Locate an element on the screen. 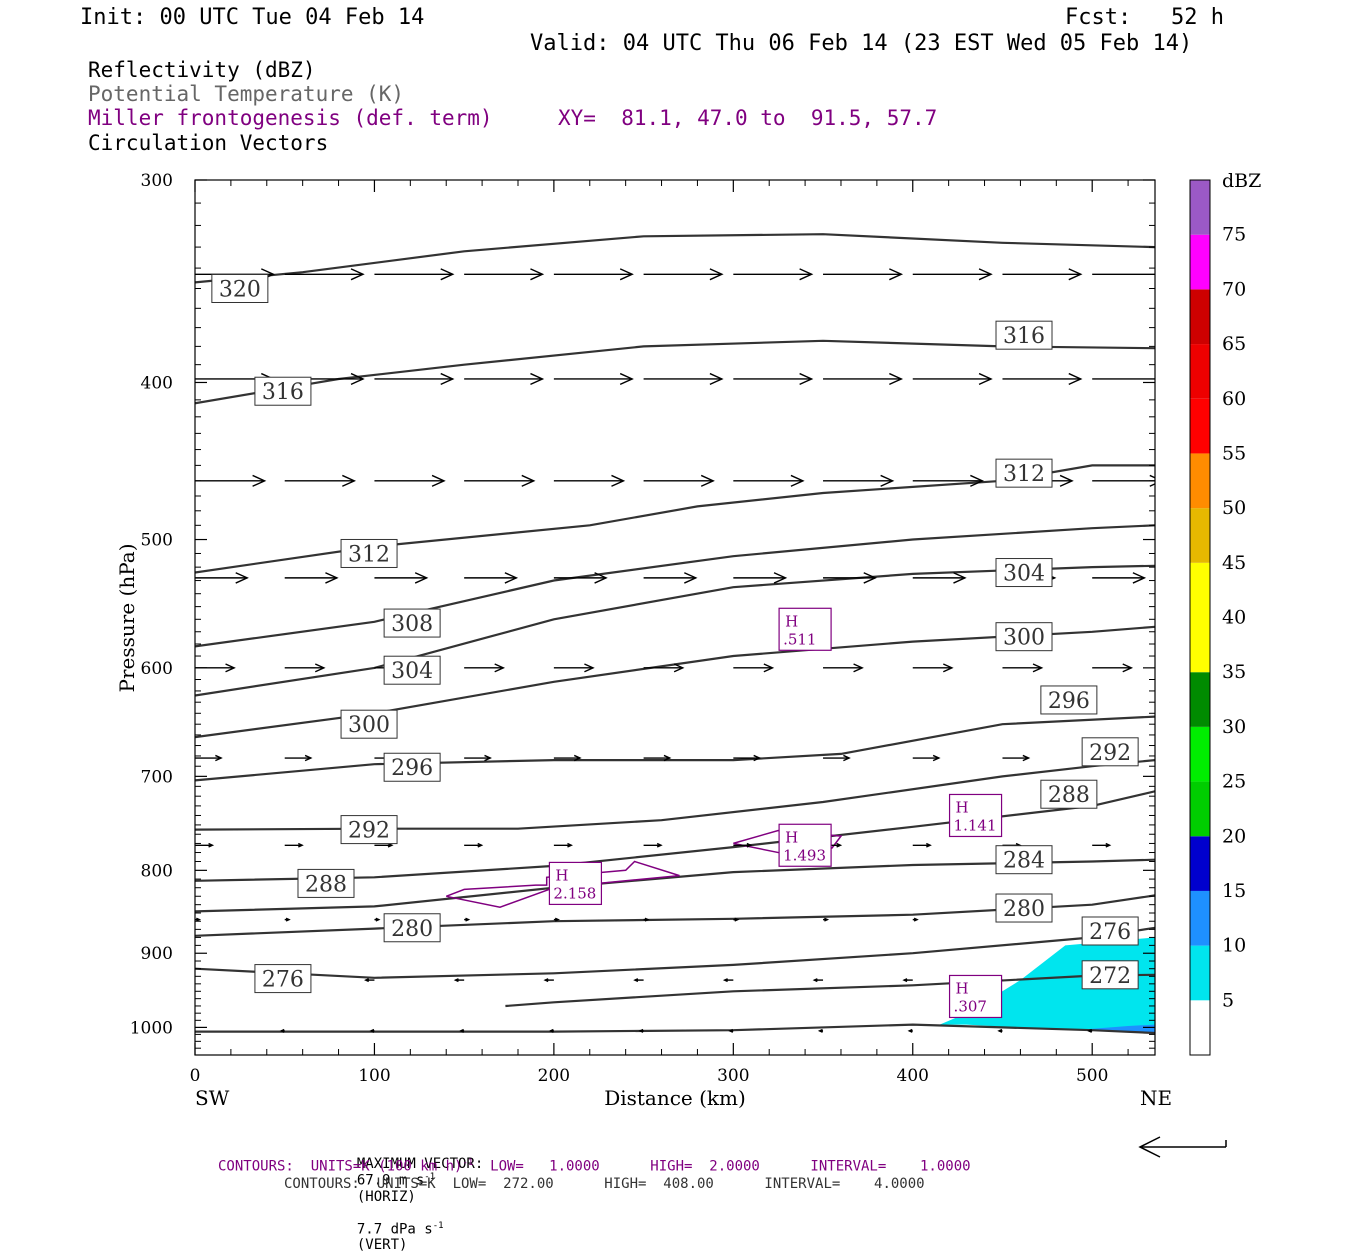 This screenshot has width=1350, height=1253. max-vector-label: MAXIMUM VECTOR: is located at coordinates (420, 1164).